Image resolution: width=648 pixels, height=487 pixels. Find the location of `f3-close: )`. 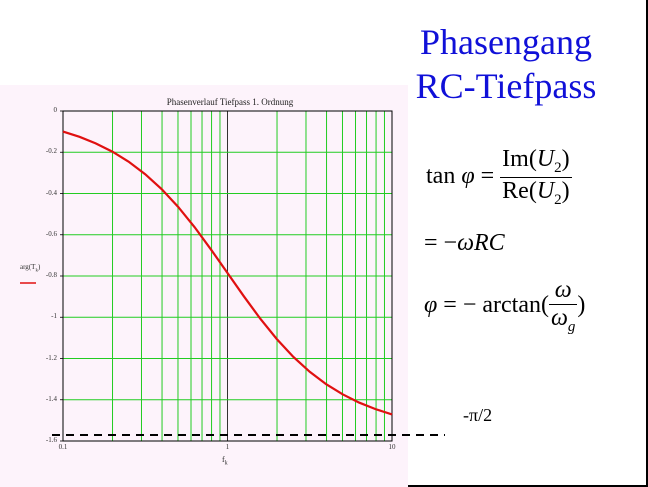

f3-close: ) is located at coordinates (581, 304).